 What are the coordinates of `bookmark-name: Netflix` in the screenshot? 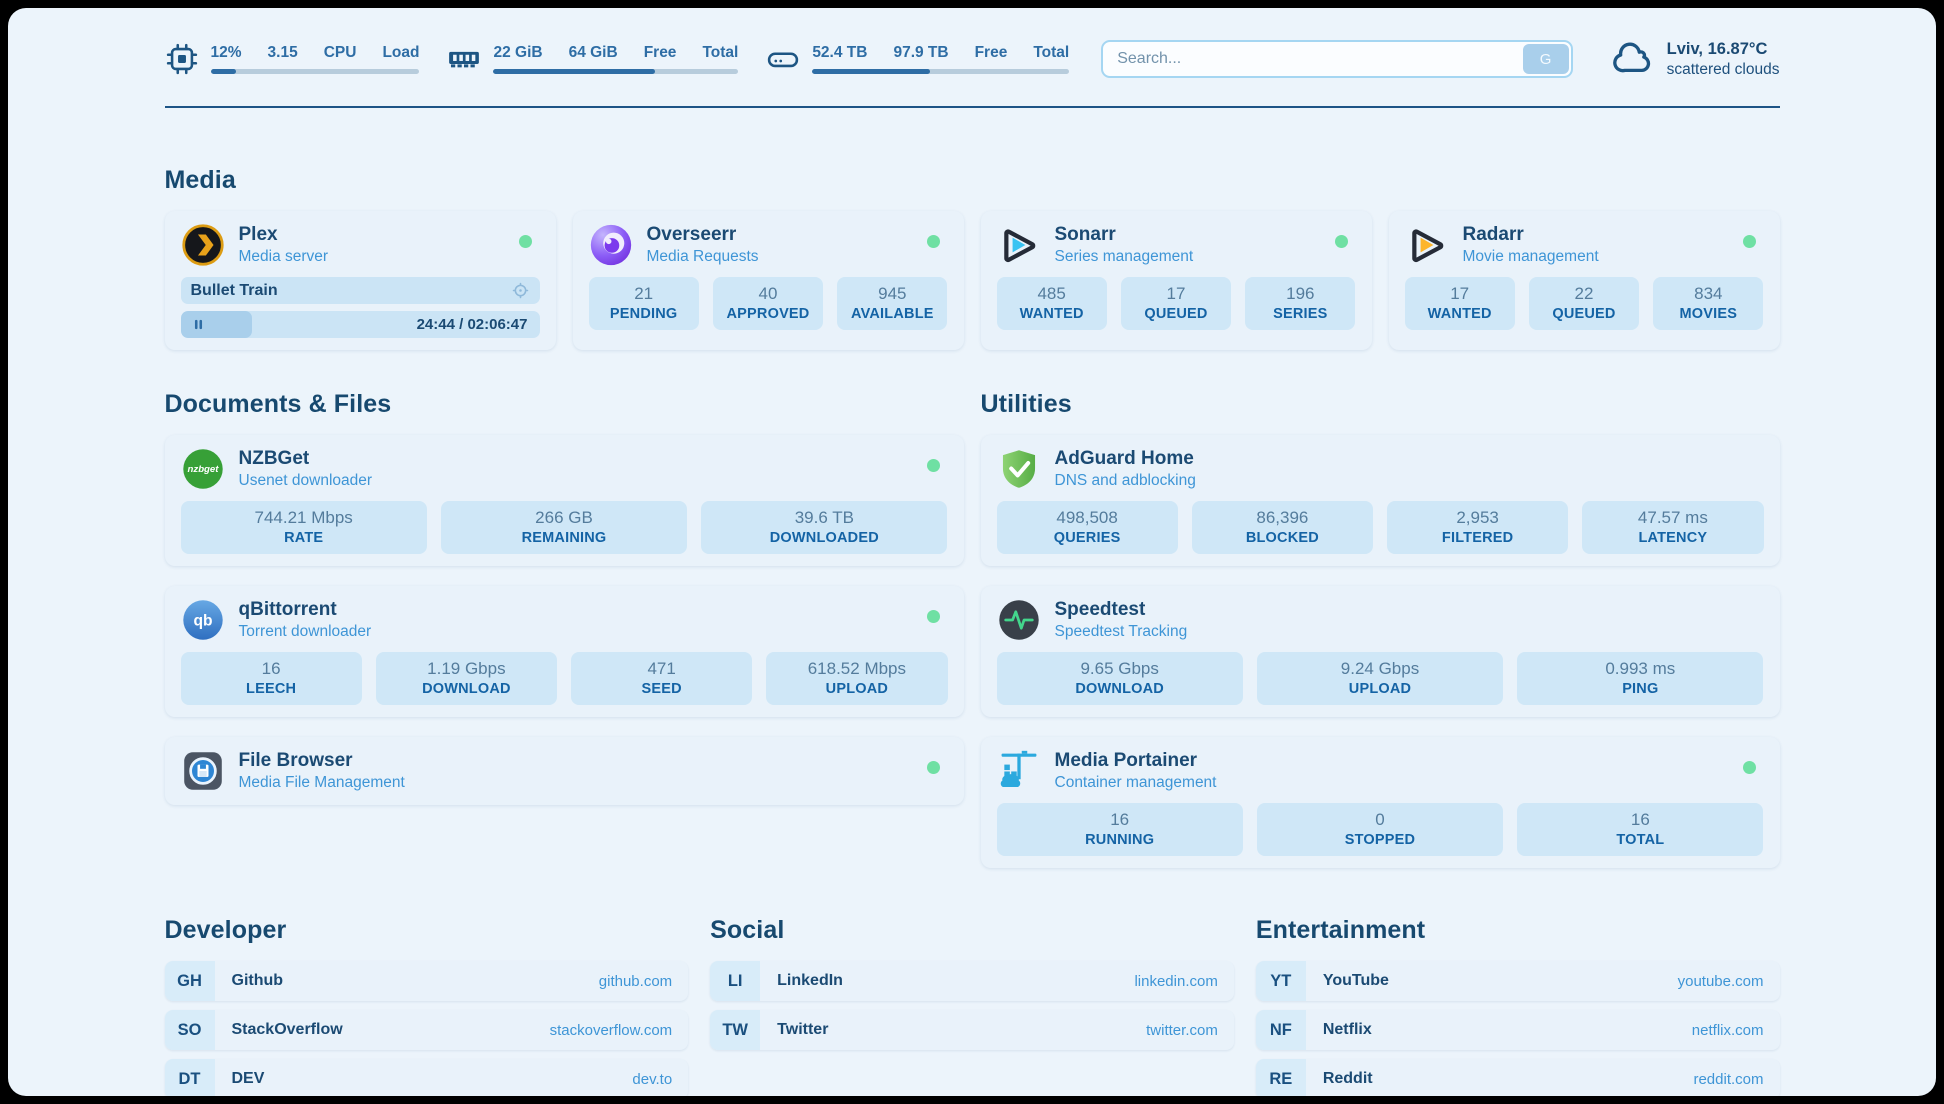 It's located at (1347, 1029).